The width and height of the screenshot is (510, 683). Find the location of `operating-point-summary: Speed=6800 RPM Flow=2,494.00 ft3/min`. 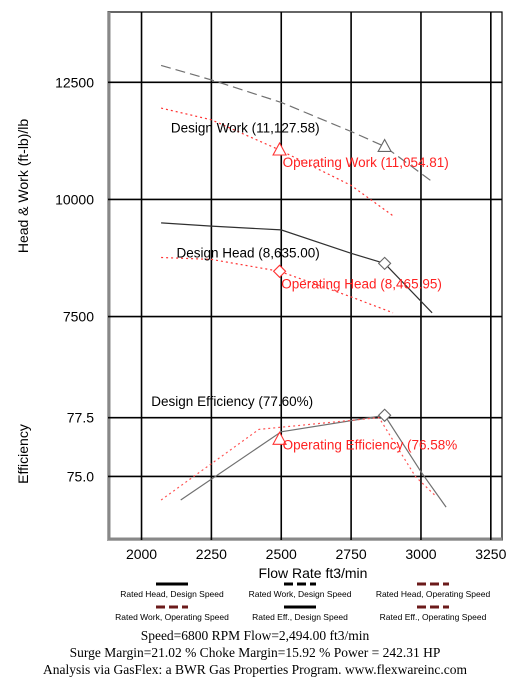

operating-point-summary: Speed=6800 RPM Flow=2,494.00 ft3/min is located at coordinates (255, 635).